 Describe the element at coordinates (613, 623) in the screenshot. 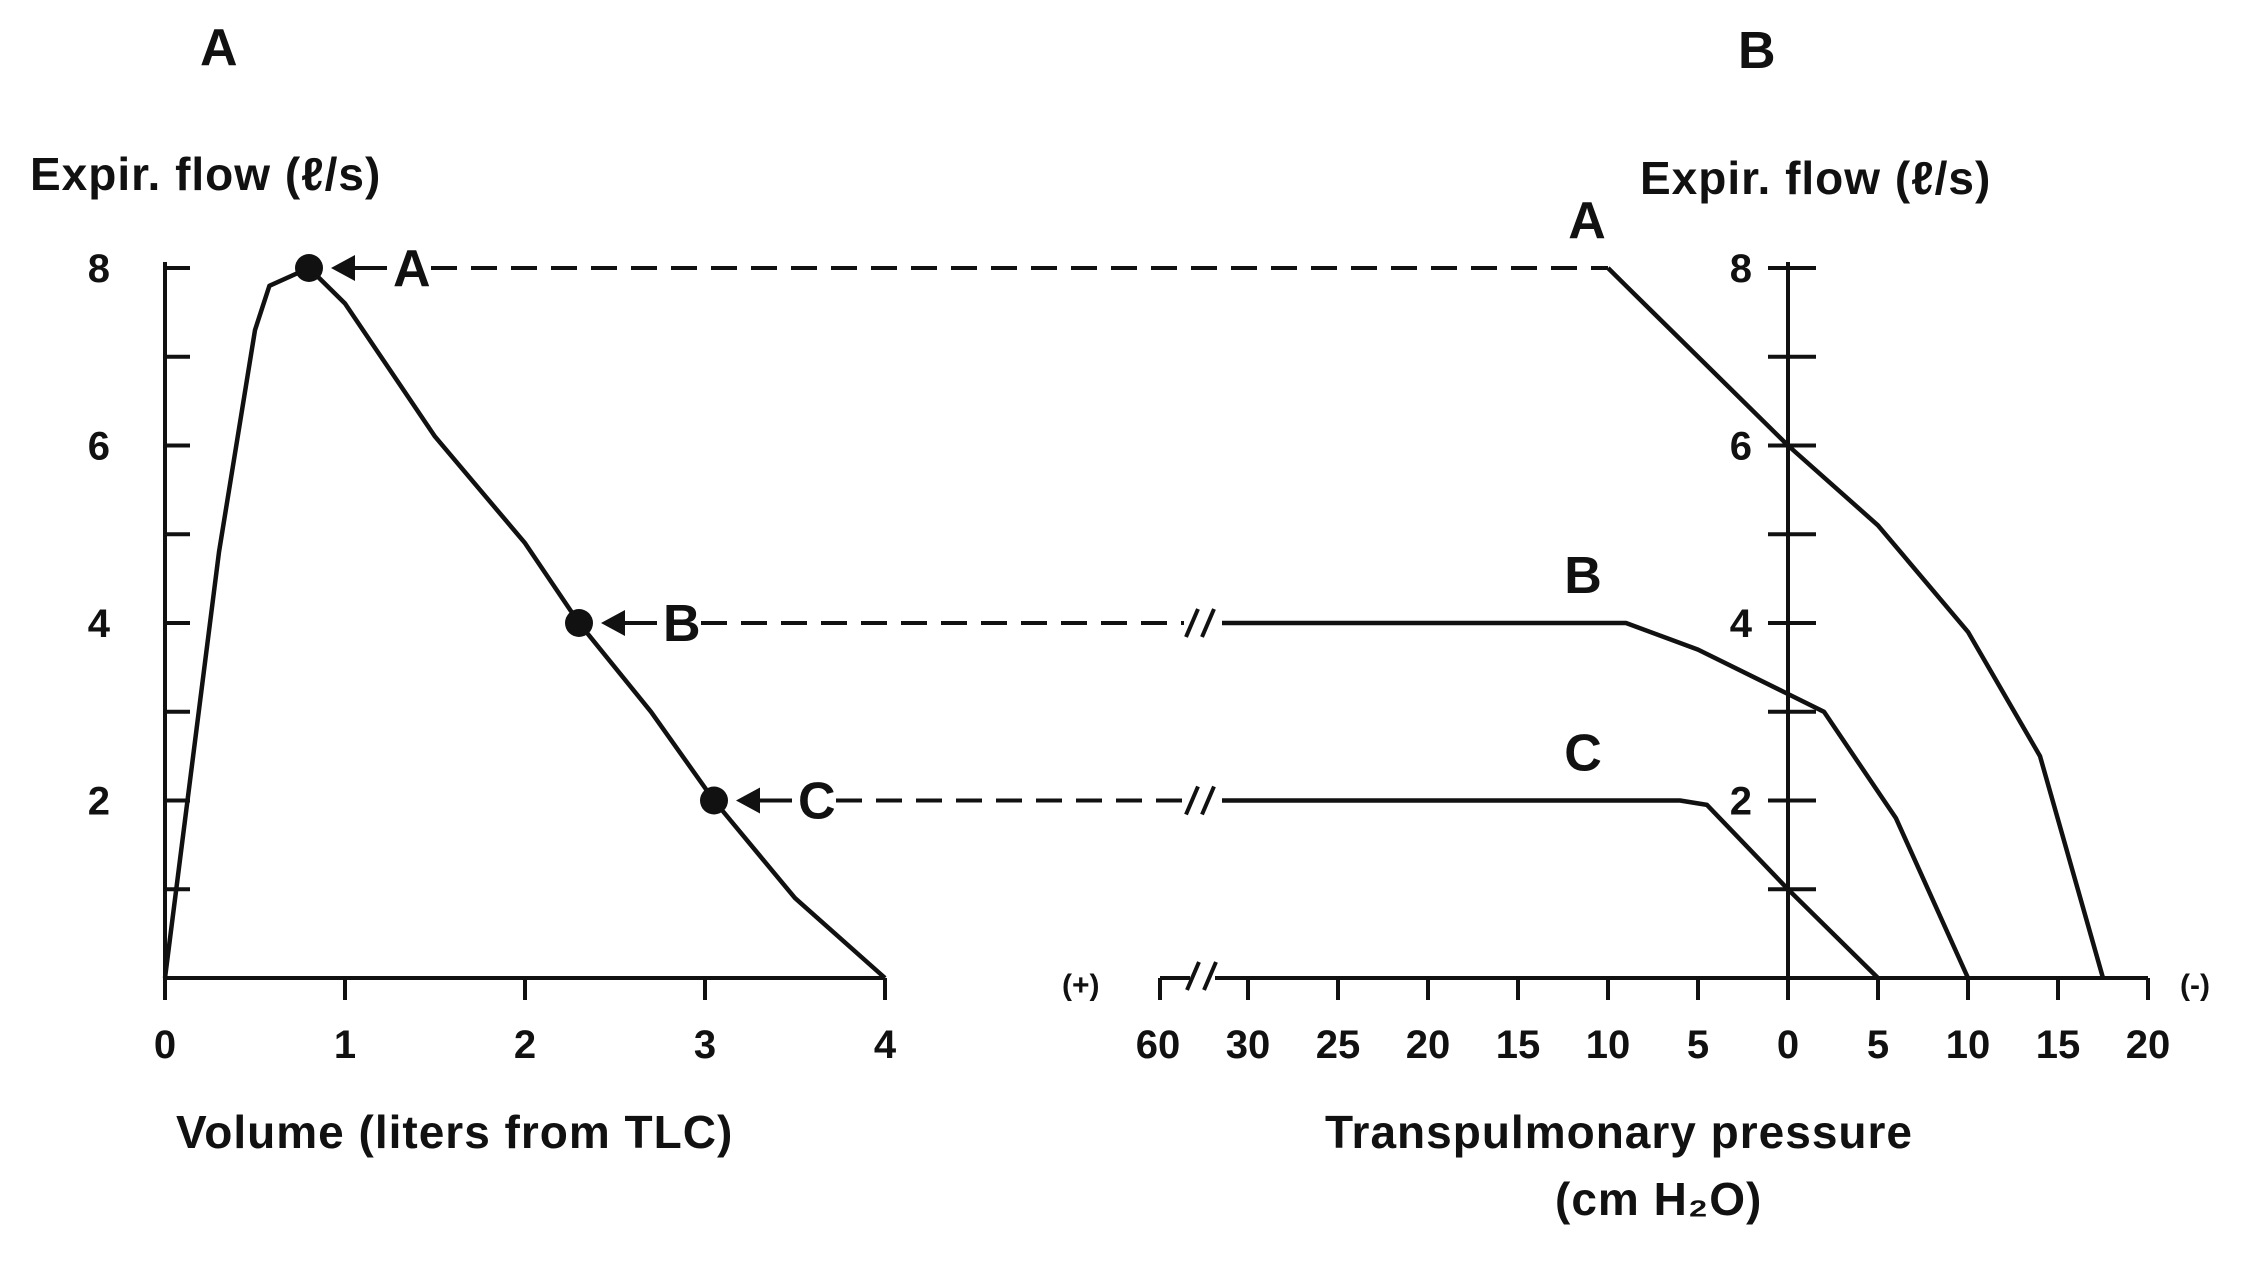

I see `panel-a-arrow-b-icon` at that location.